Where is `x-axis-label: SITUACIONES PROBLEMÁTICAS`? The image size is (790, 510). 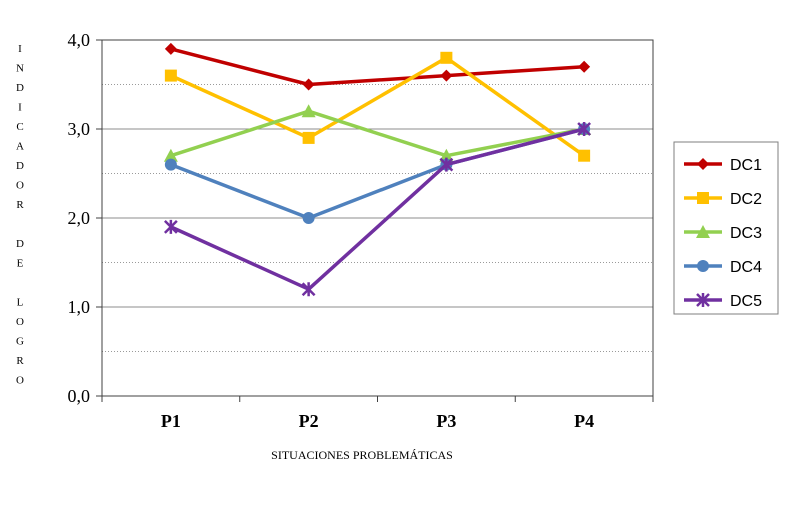 x-axis-label: SITUACIONES PROBLEMÁTICAS is located at coordinates (362, 455).